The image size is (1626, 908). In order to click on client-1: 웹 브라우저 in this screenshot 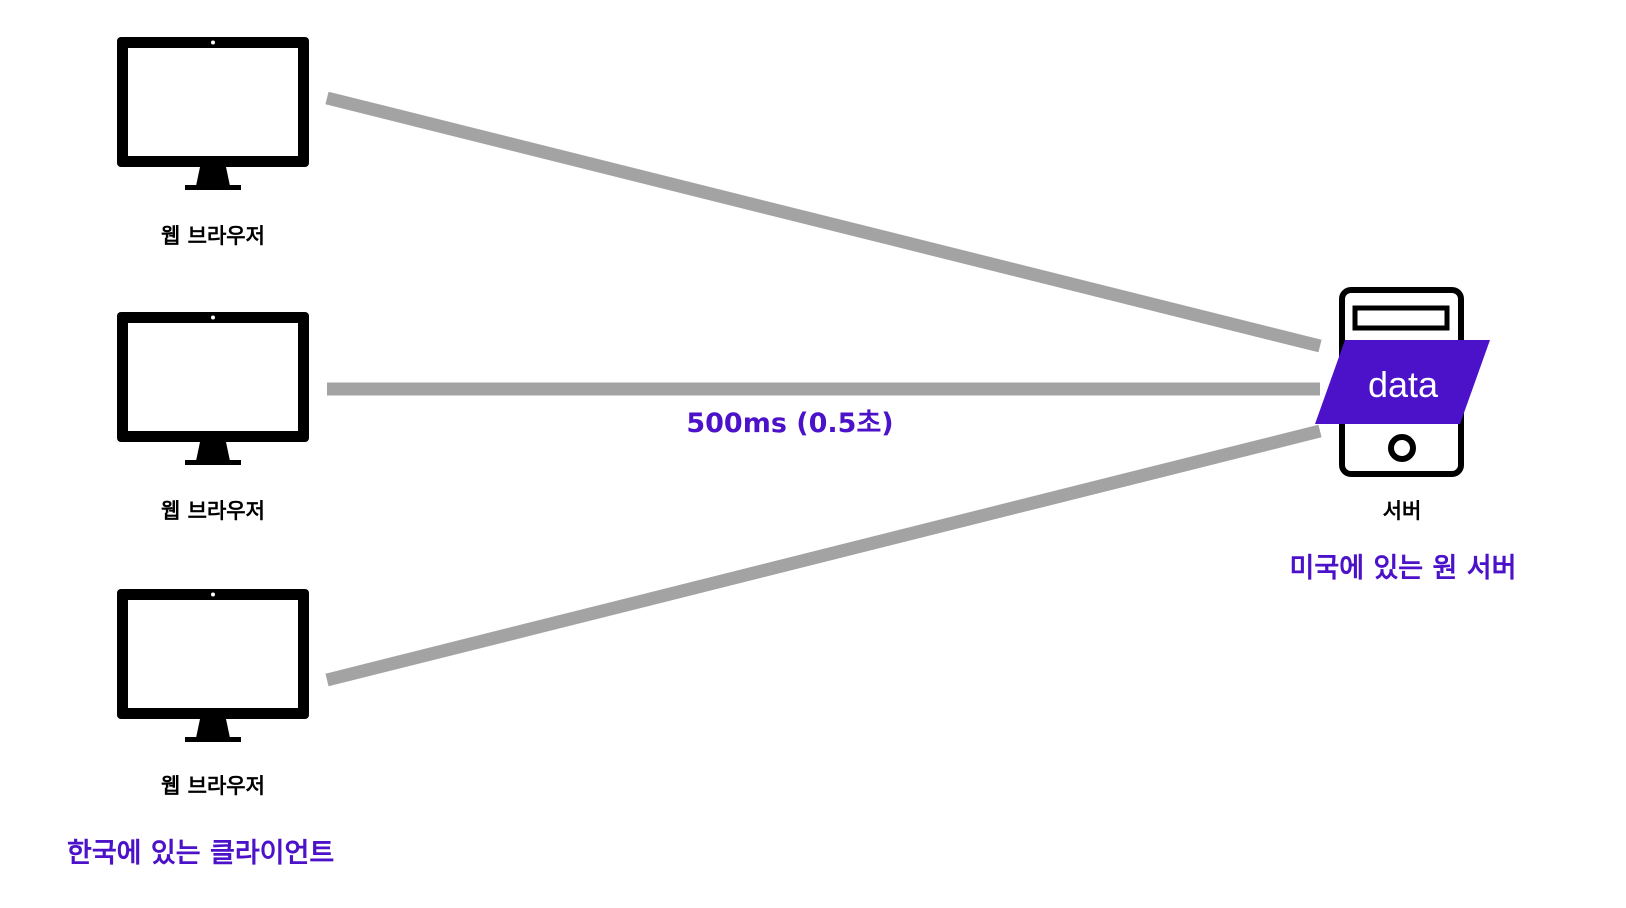, I will do `click(213, 142)`.